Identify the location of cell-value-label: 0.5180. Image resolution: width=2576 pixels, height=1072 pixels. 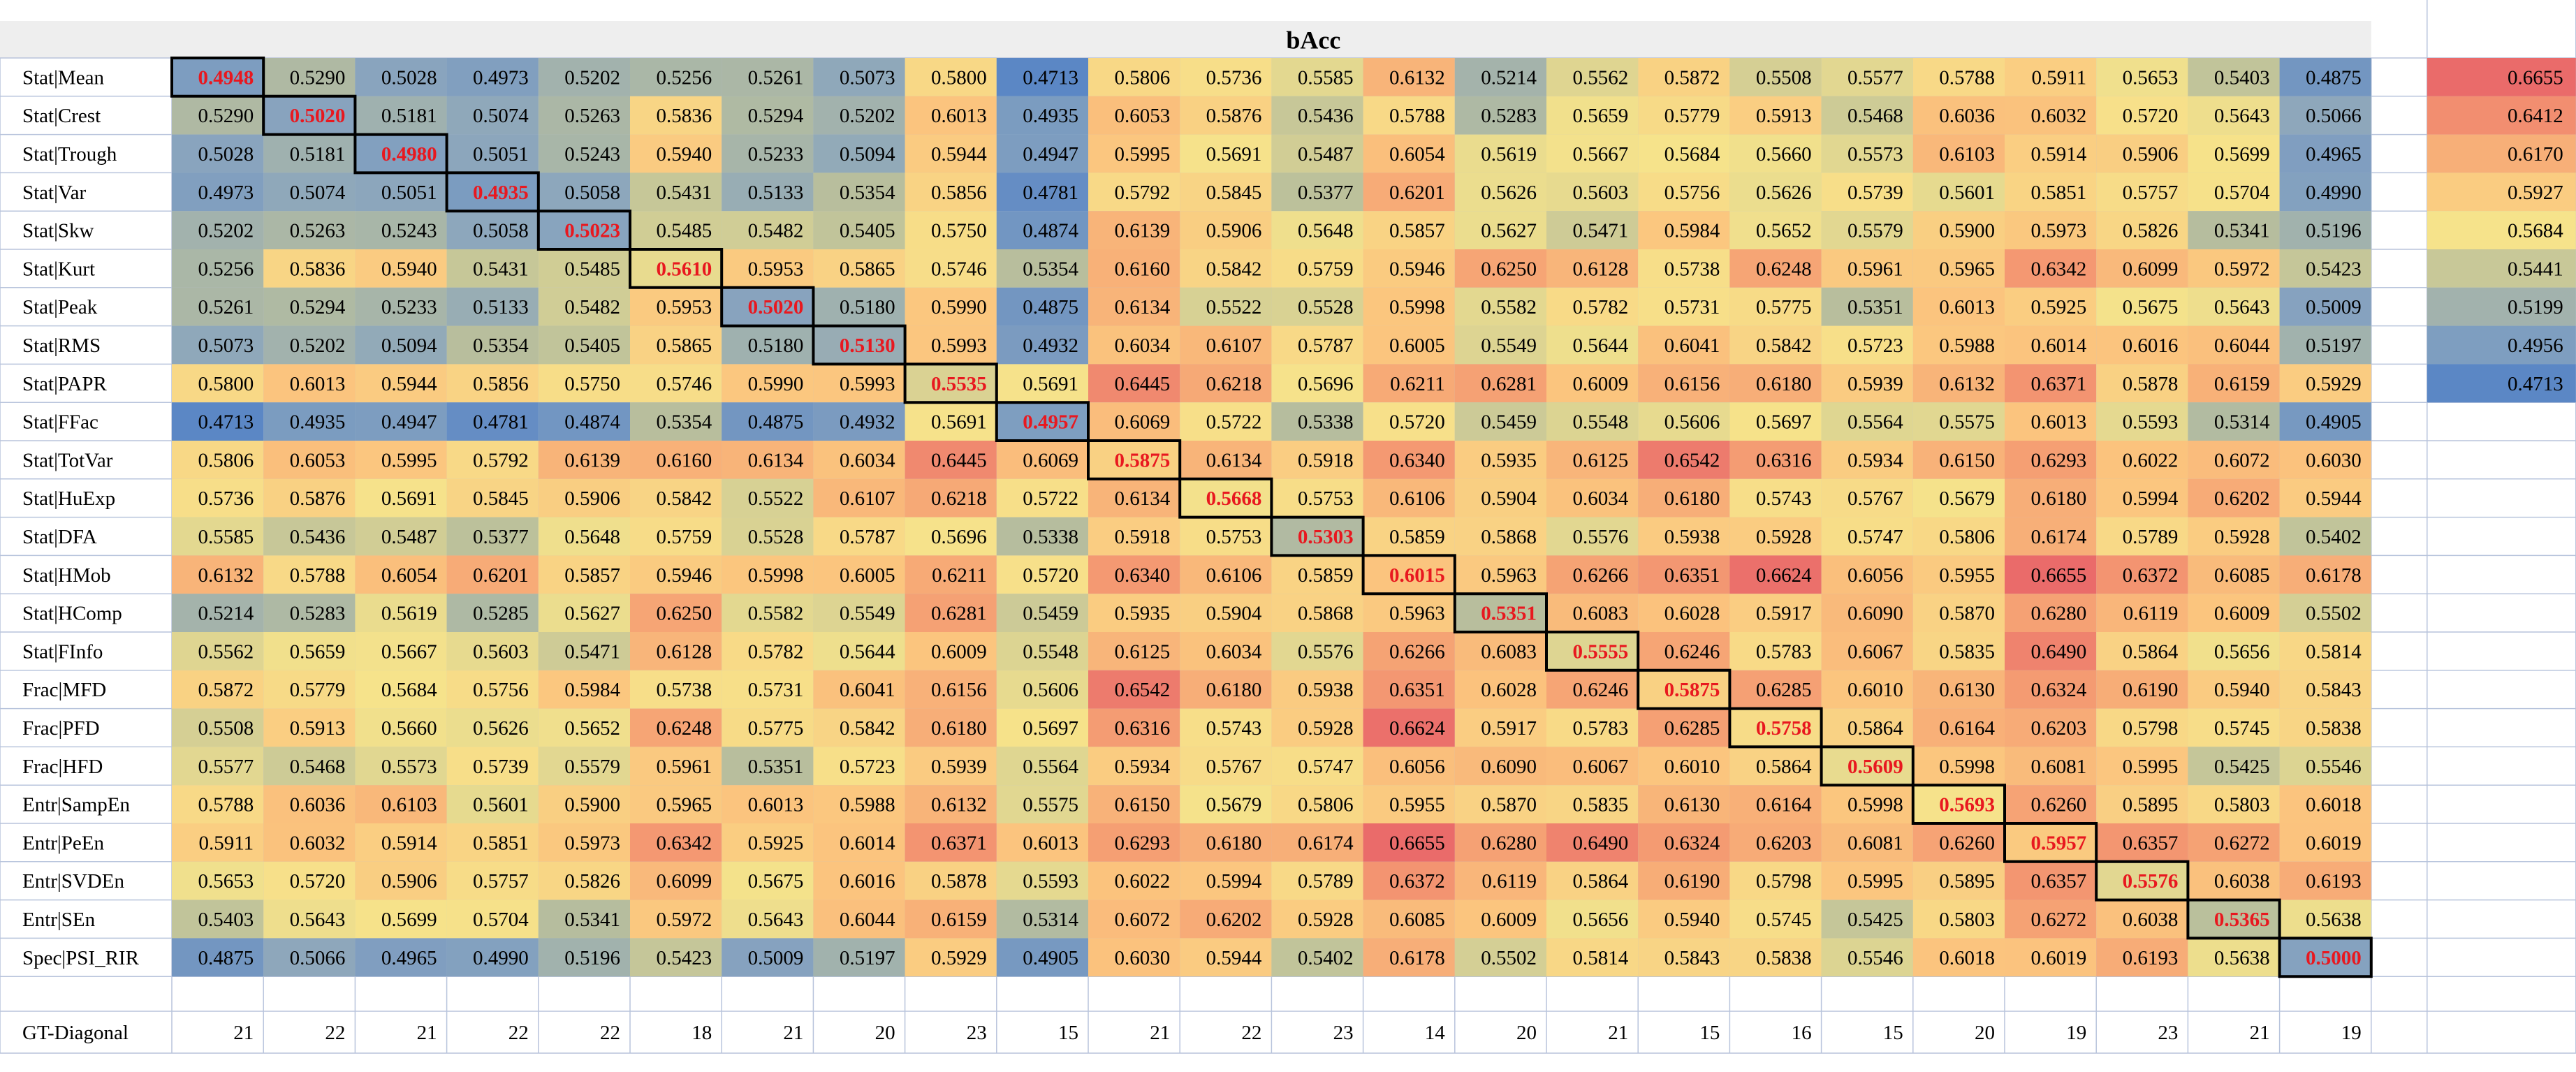
(776, 346).